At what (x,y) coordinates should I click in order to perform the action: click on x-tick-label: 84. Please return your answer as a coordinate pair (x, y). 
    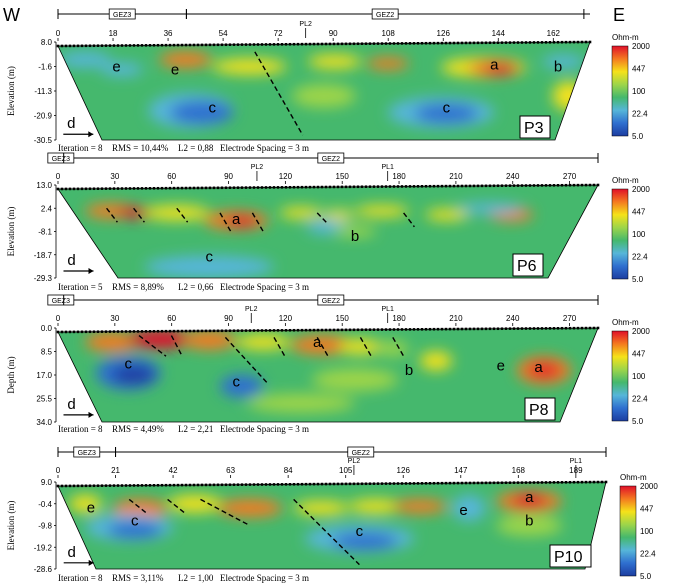
    Looking at the image, I should click on (288, 470).